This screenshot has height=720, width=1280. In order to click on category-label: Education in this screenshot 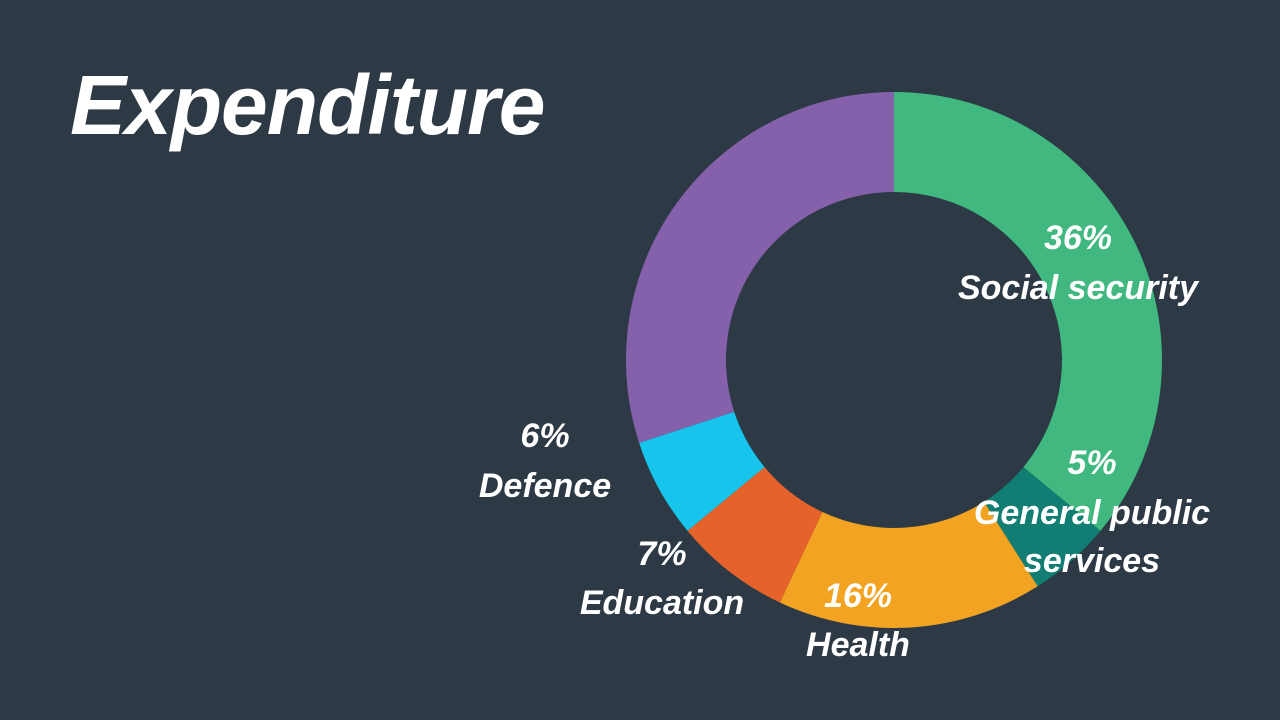, I will do `click(662, 603)`.